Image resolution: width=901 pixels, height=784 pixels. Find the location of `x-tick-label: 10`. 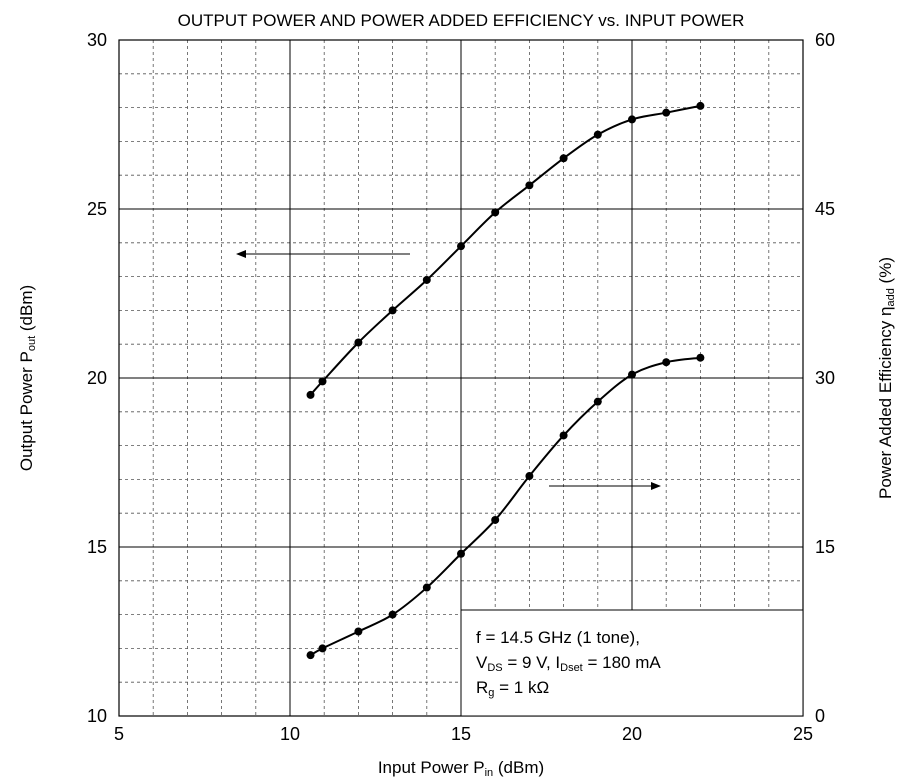

x-tick-label: 10 is located at coordinates (290, 734).